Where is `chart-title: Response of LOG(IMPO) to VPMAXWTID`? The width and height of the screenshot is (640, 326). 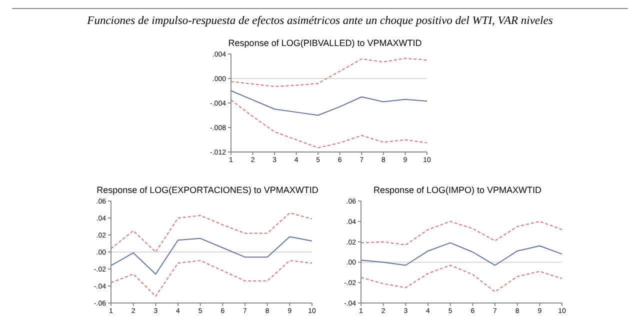 chart-title: Response of LOG(IMPO) to VPMAXWTID is located at coordinates (457, 191).